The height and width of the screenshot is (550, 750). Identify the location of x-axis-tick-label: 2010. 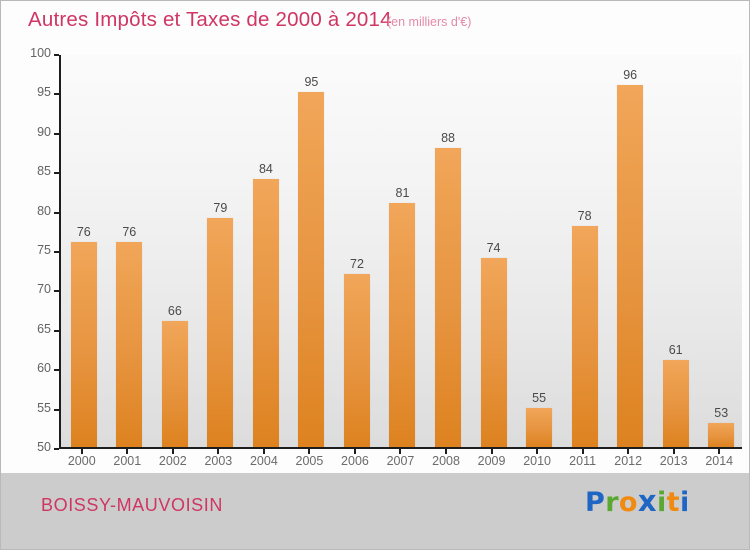
(537, 461).